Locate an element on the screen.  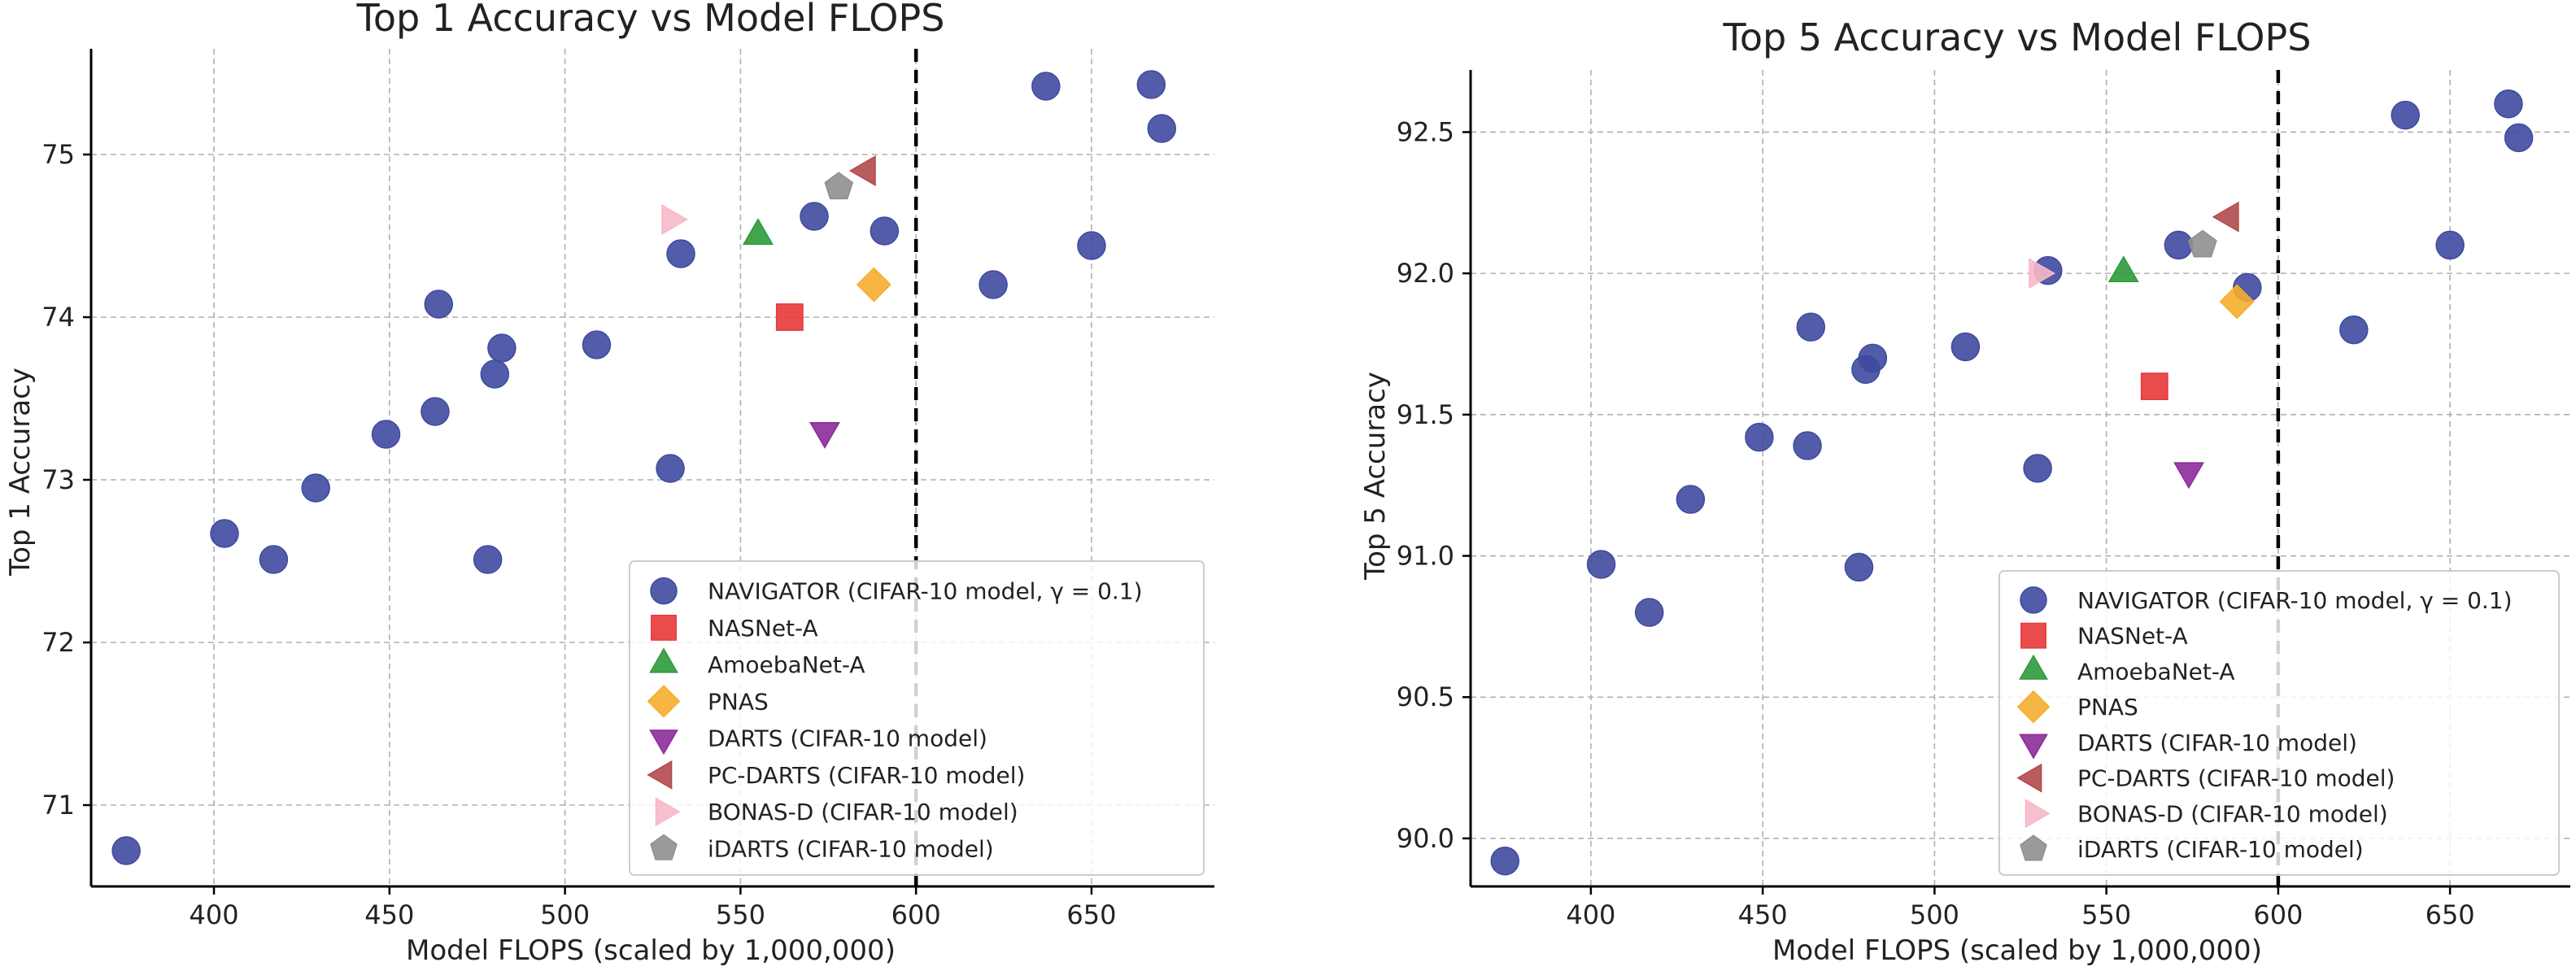
y-tick-label: 75 is located at coordinates (58, 154).